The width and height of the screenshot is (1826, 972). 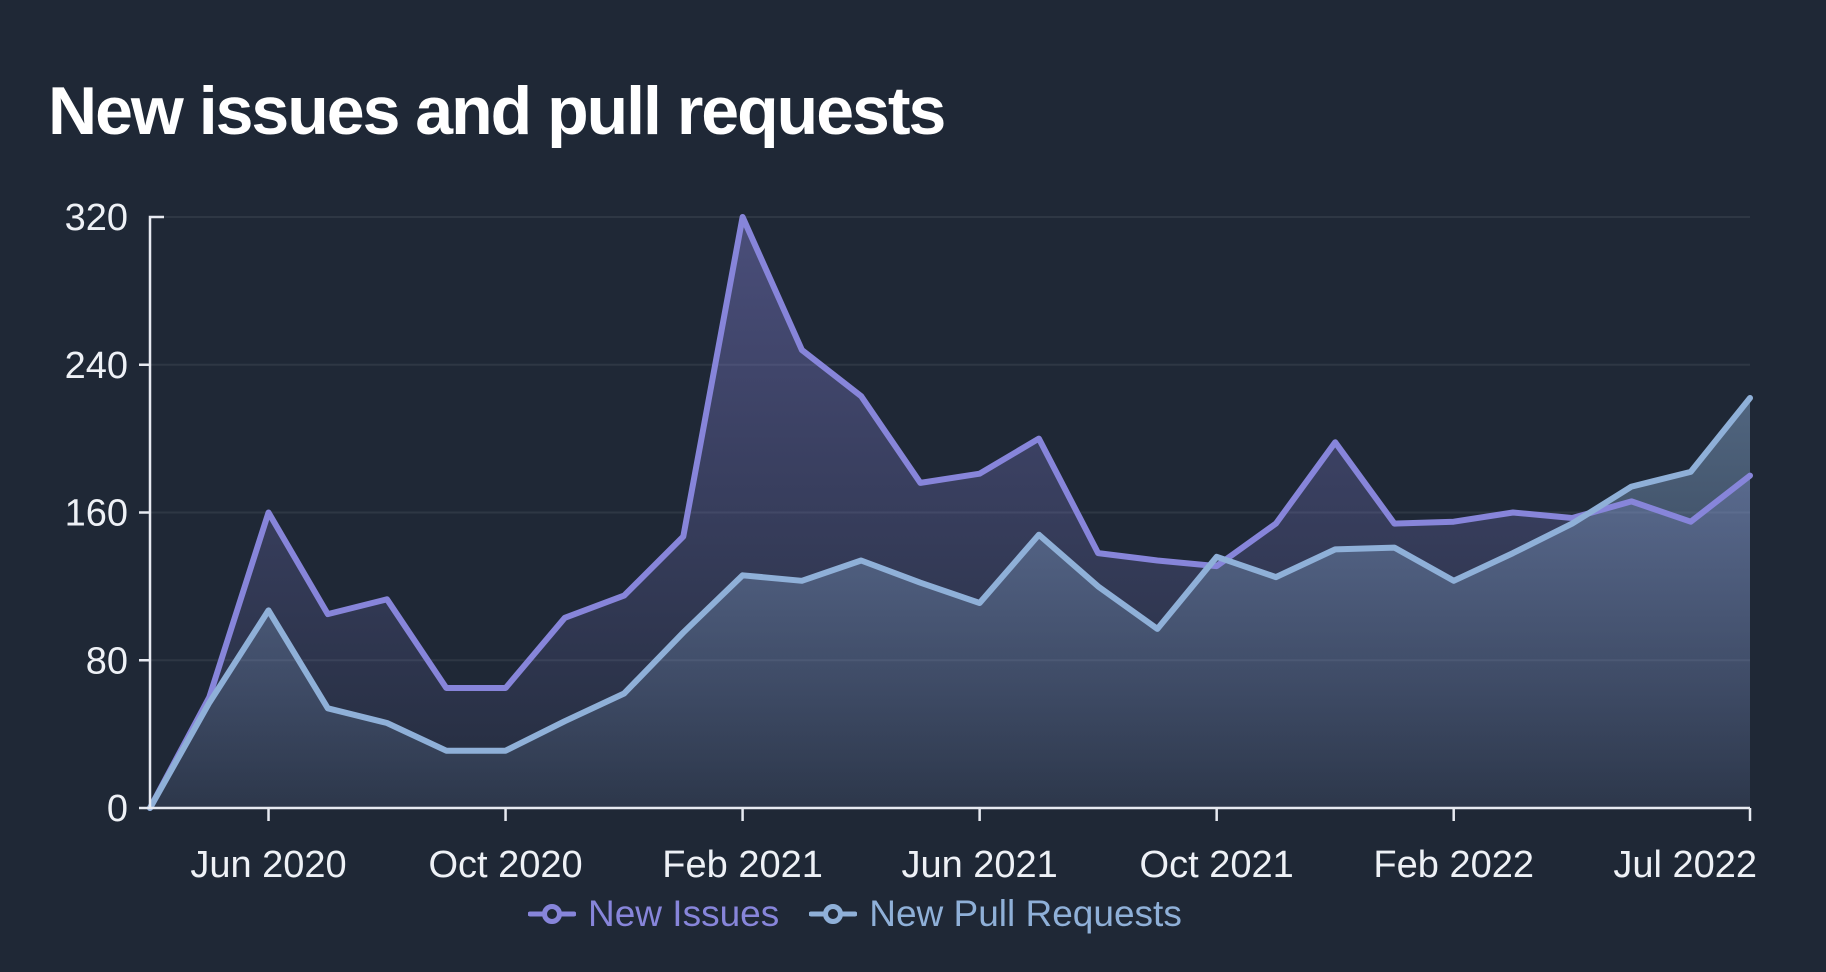 I want to click on y-tick-label: 0, so click(x=117, y=809).